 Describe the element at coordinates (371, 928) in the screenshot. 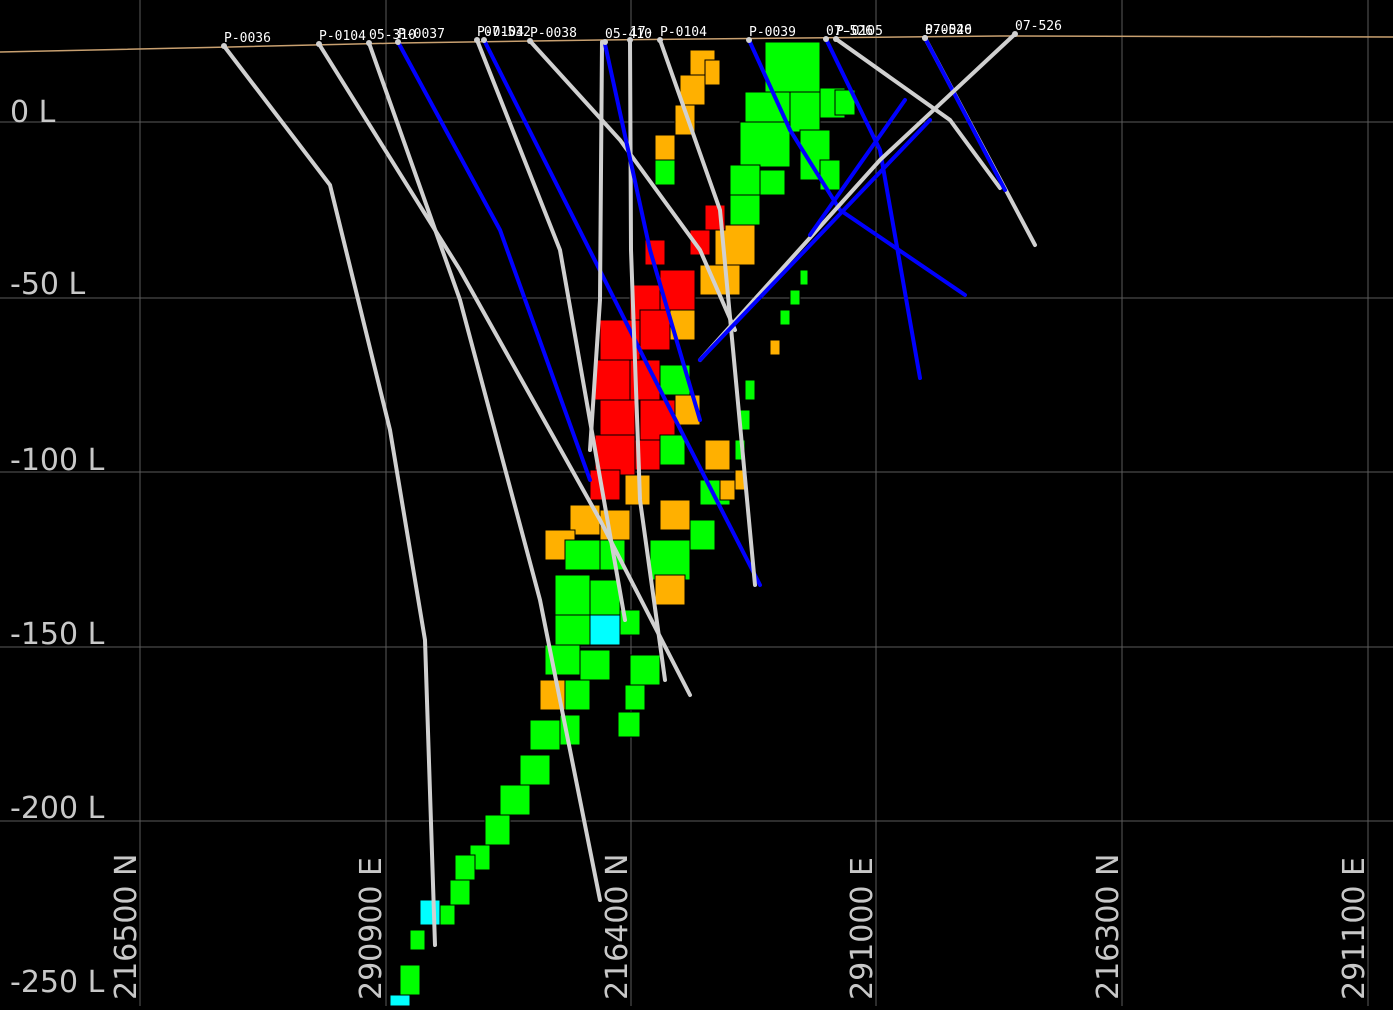

I see `coord-label-290900E: 290900 E` at that location.